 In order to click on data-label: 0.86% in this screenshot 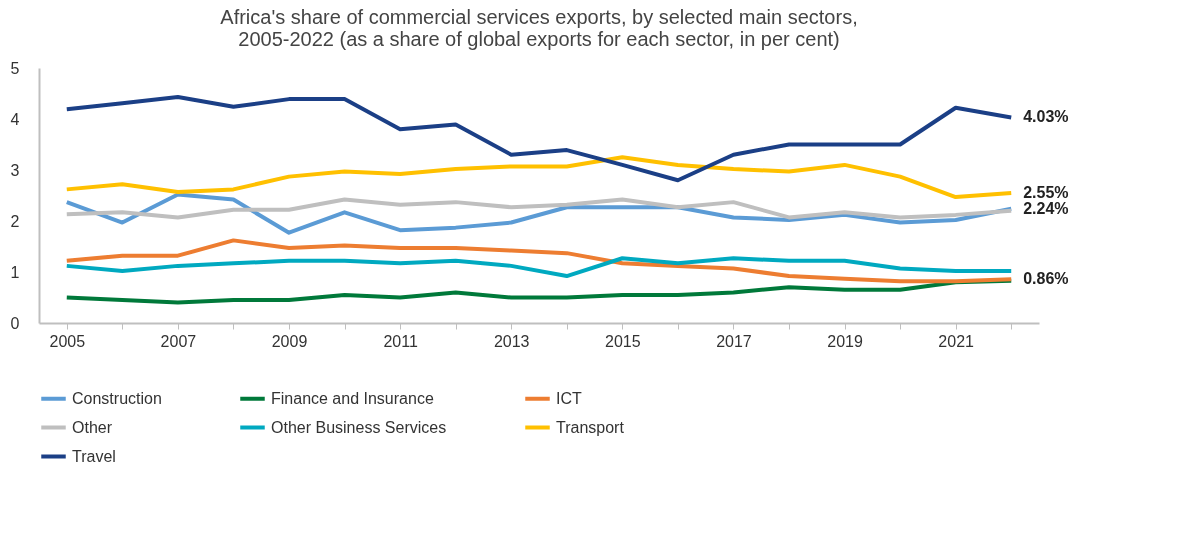, I will do `click(1046, 279)`.